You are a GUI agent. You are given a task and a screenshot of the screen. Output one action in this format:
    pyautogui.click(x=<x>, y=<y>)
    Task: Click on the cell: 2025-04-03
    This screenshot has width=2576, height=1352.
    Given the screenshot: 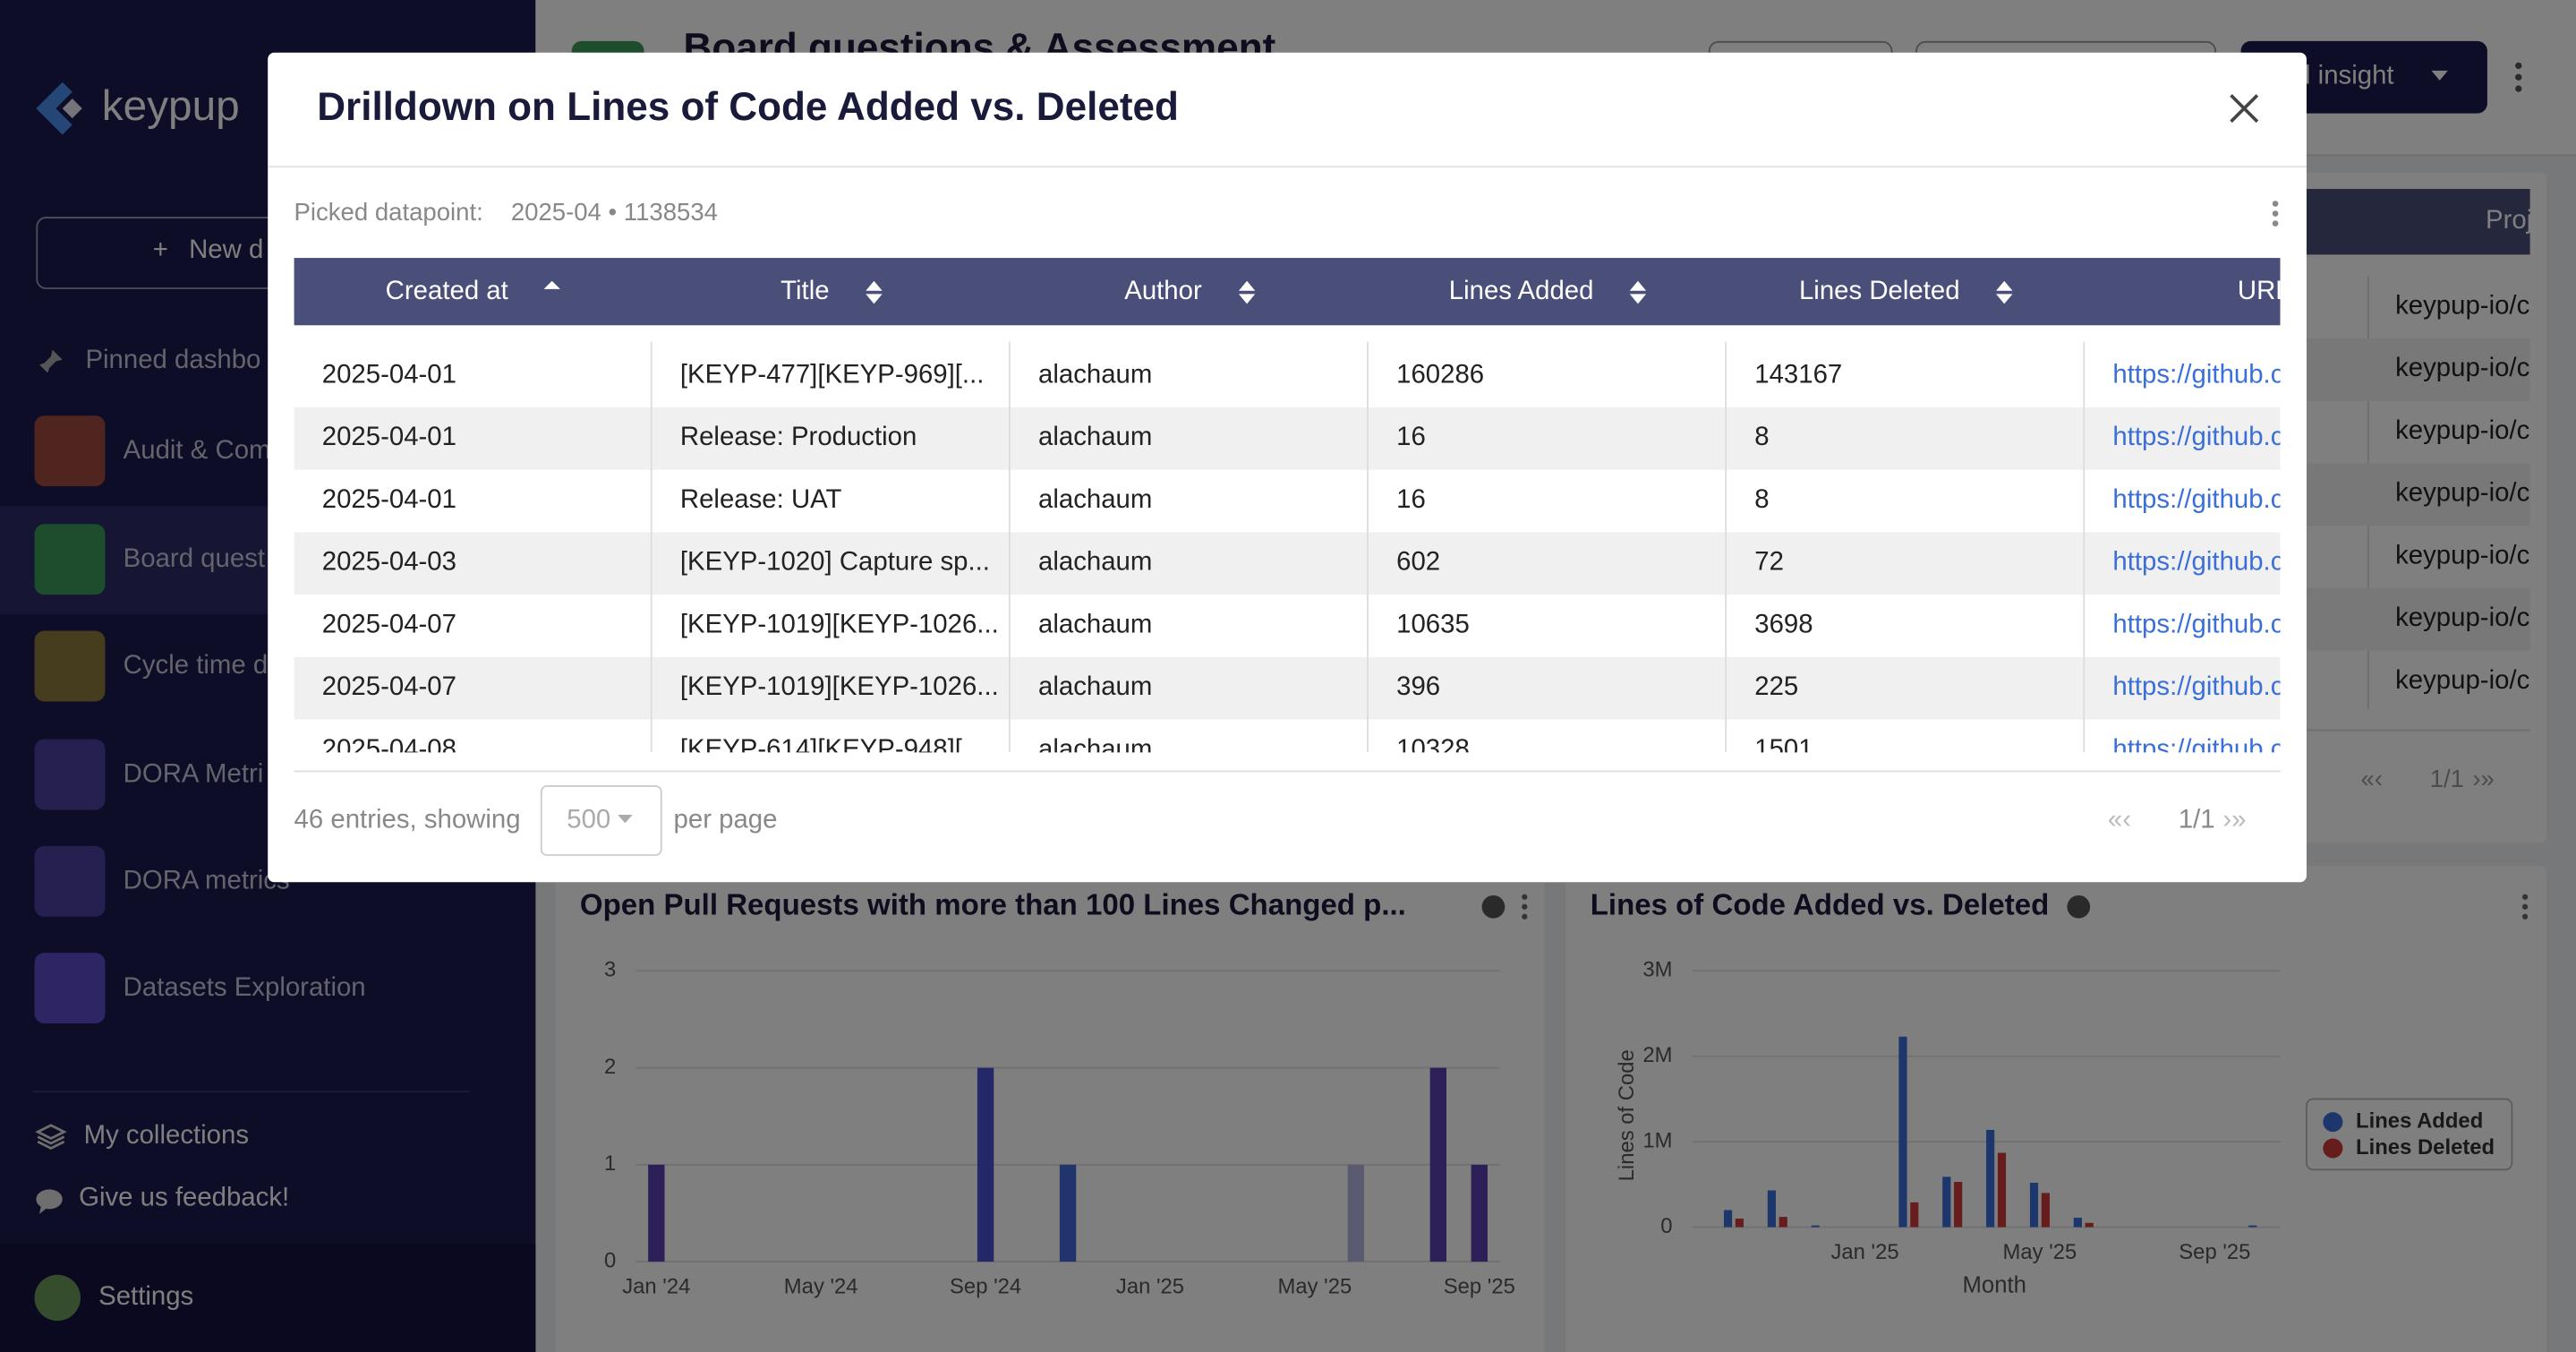 What is the action you would take?
    pyautogui.click(x=388, y=562)
    